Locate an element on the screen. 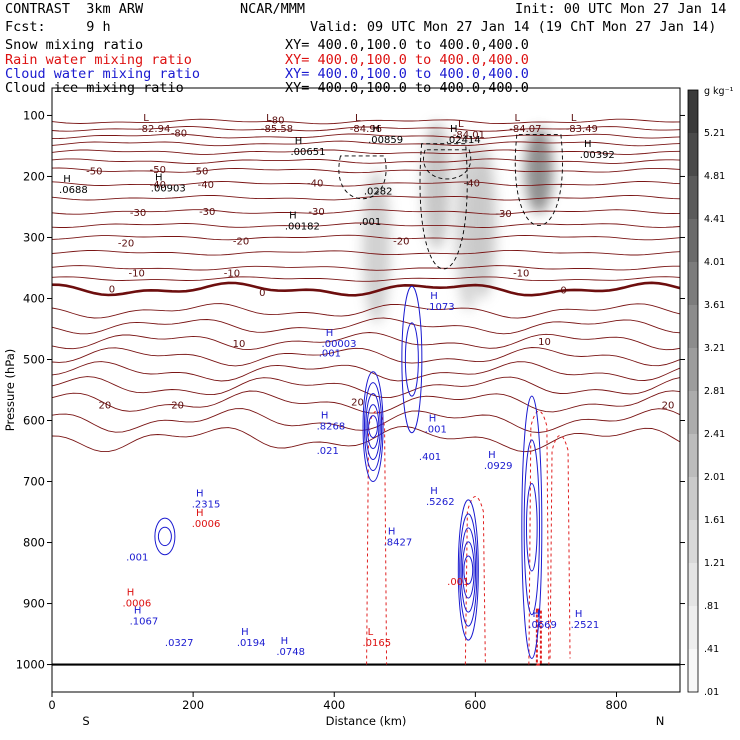 This screenshot has height=740, width=740. colorbar-label: 2.41 is located at coordinates (714, 434).